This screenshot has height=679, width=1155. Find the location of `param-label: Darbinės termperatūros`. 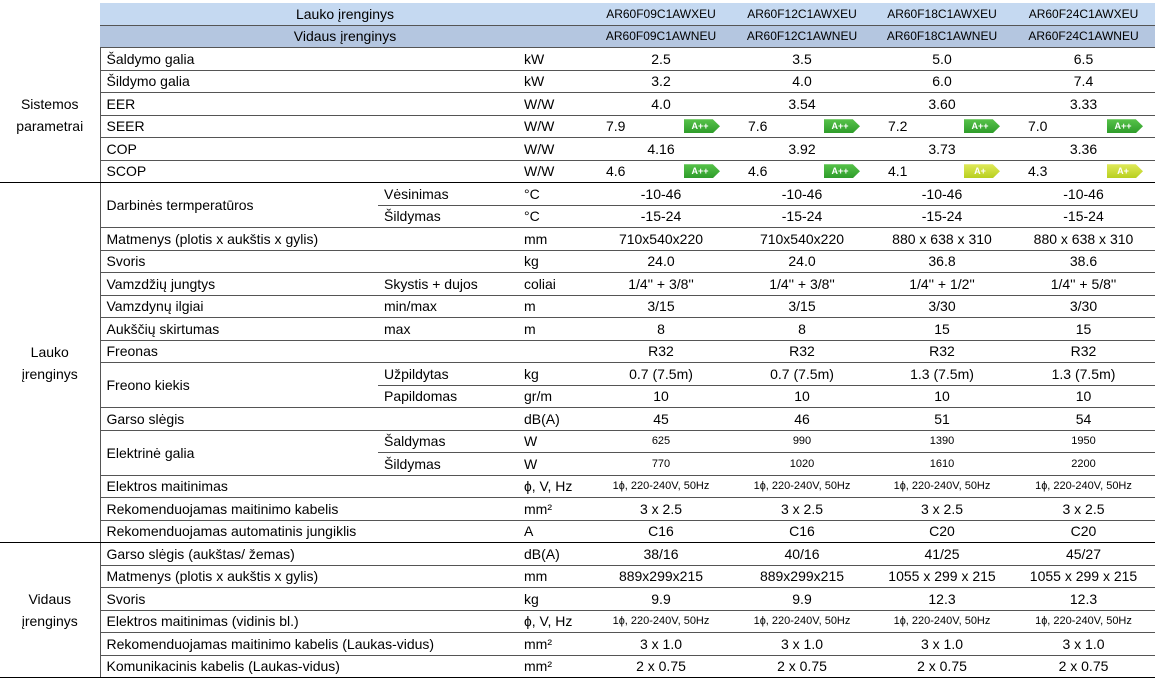

param-label: Darbinės termperatūros is located at coordinates (239, 205).